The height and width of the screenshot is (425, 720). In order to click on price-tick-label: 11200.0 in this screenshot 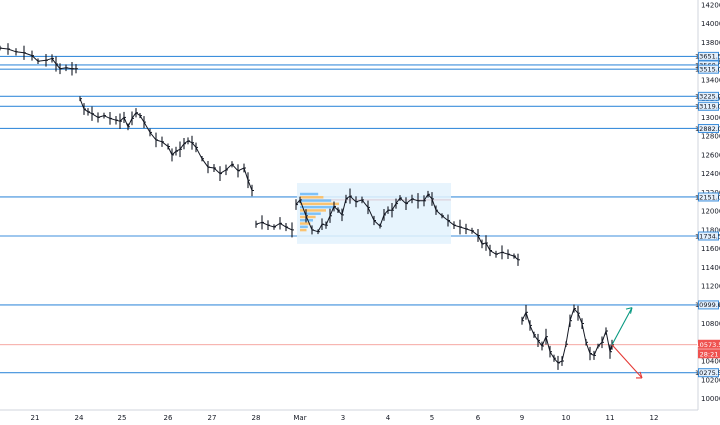, I will do `click(710, 287)`.